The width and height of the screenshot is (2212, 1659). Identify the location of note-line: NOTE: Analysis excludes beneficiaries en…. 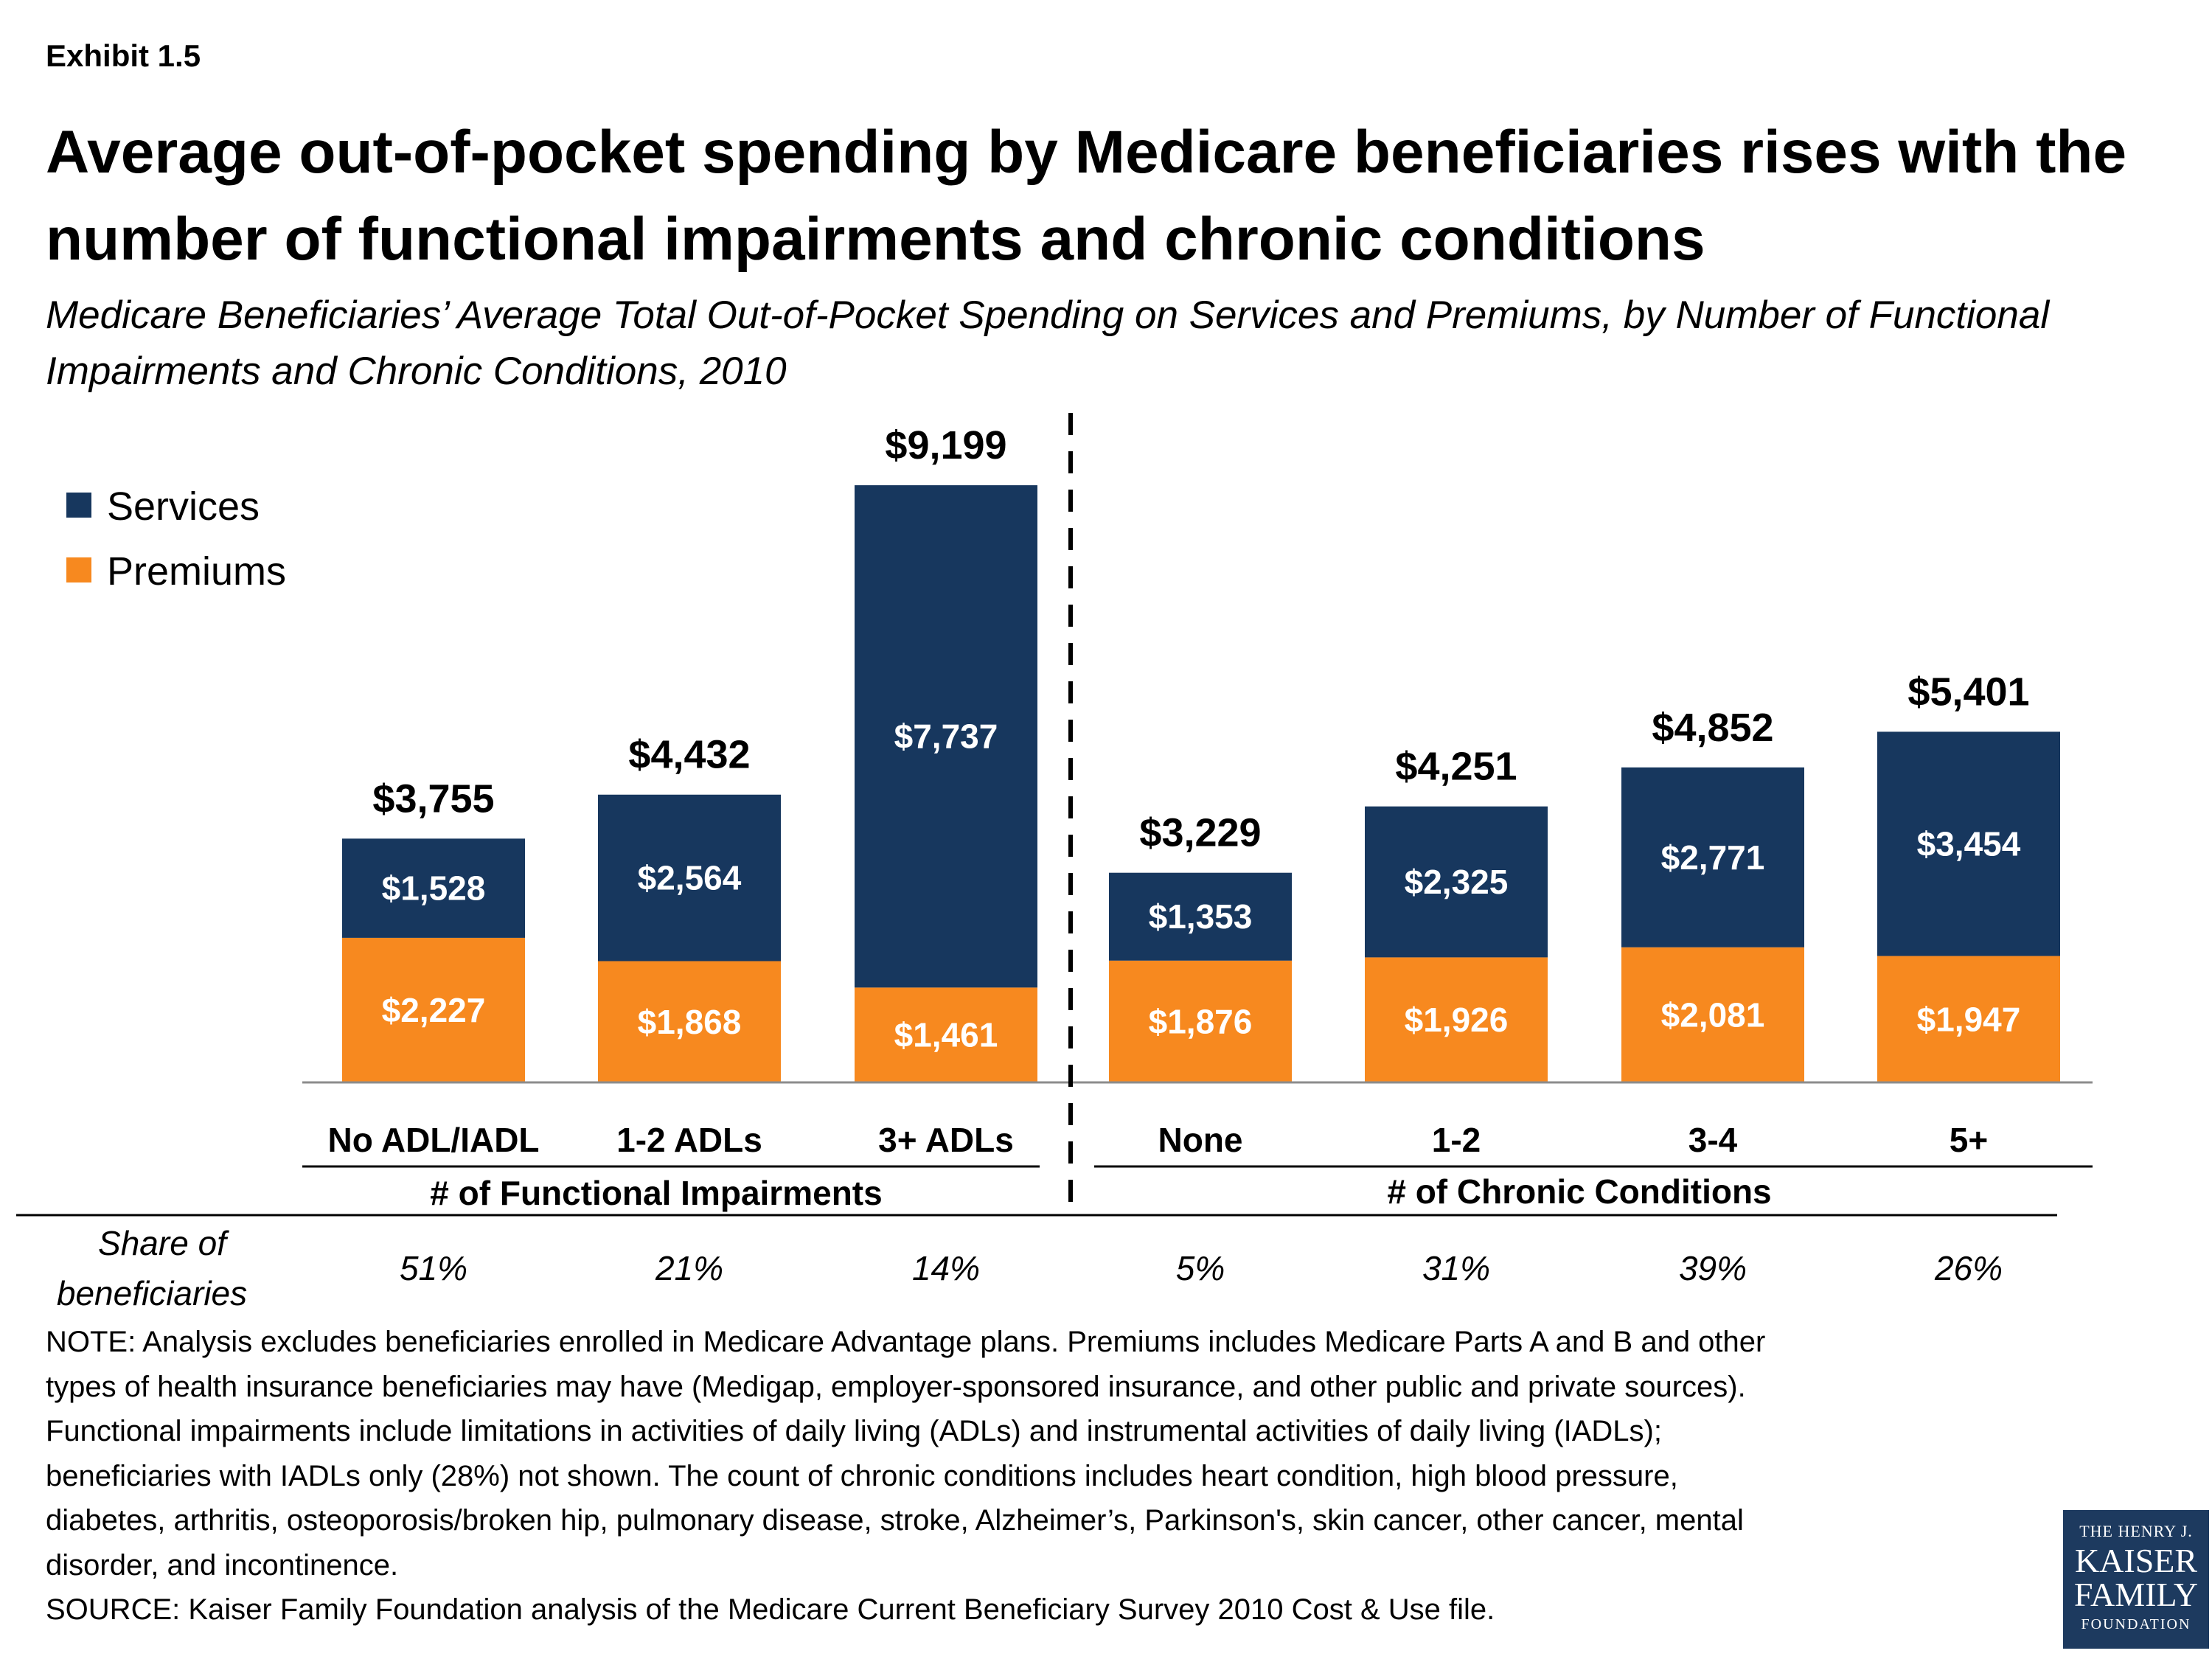
(906, 1342).